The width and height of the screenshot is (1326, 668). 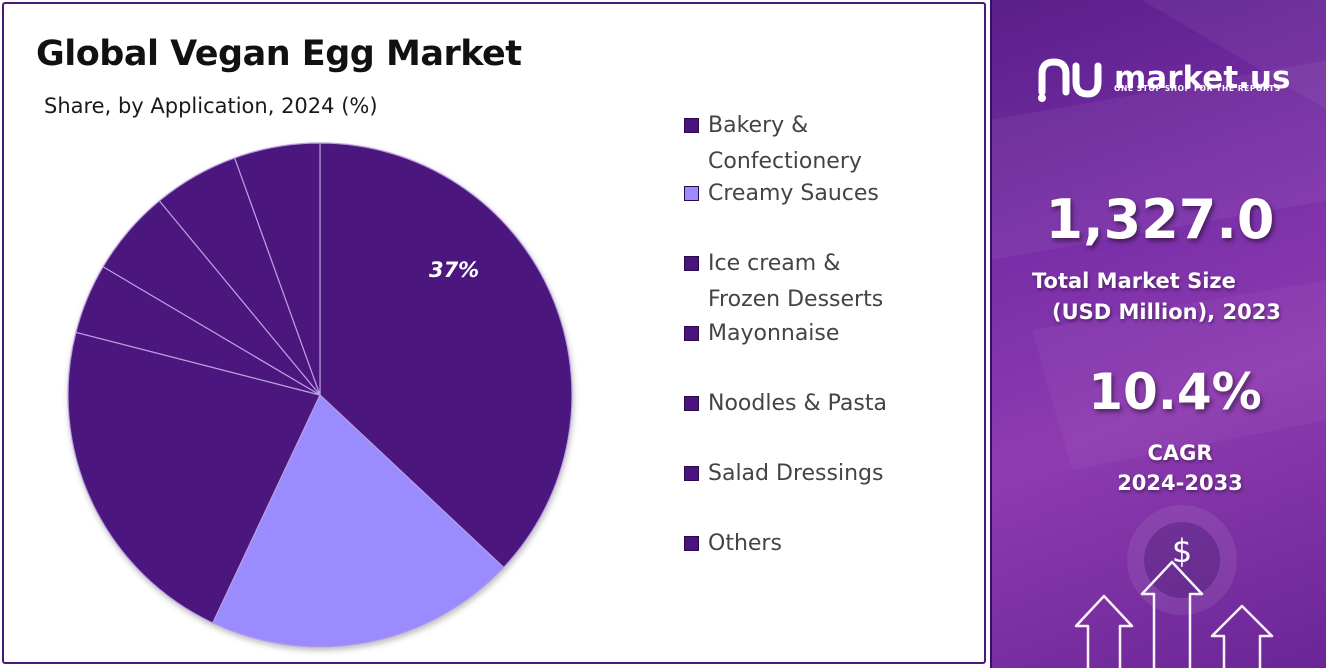 What do you see at coordinates (1174, 600) in the screenshot?
I see `growth-arrows-icon: $` at bounding box center [1174, 600].